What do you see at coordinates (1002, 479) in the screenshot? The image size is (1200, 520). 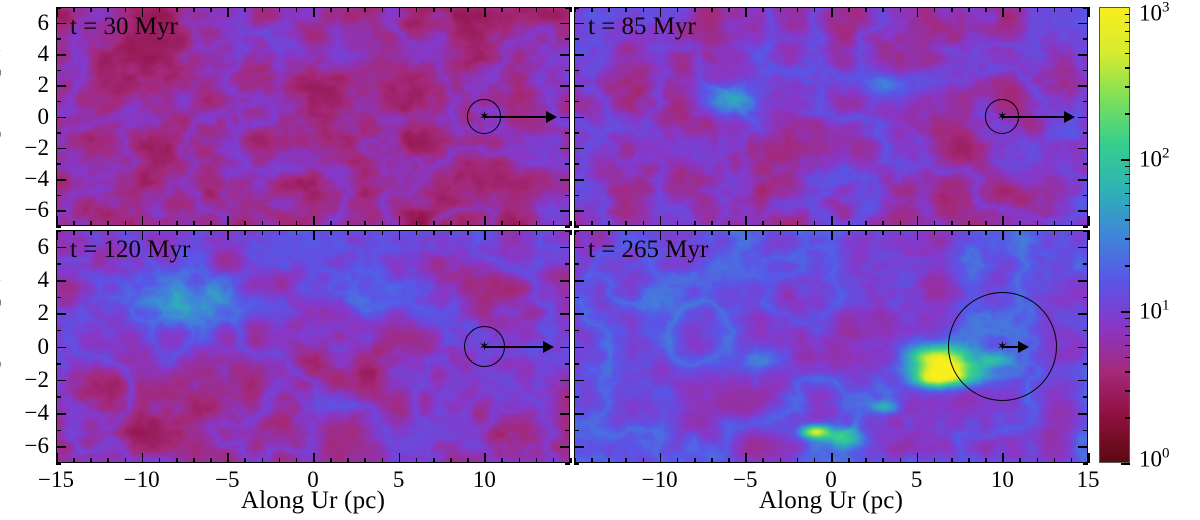 I see `x-tick-label: 10` at bounding box center [1002, 479].